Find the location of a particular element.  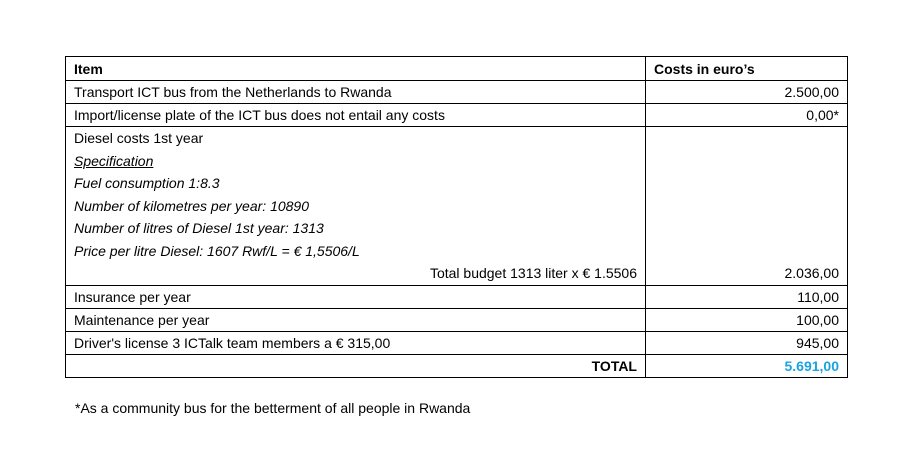

item-cell: Maintenance per year is located at coordinates (355, 319).